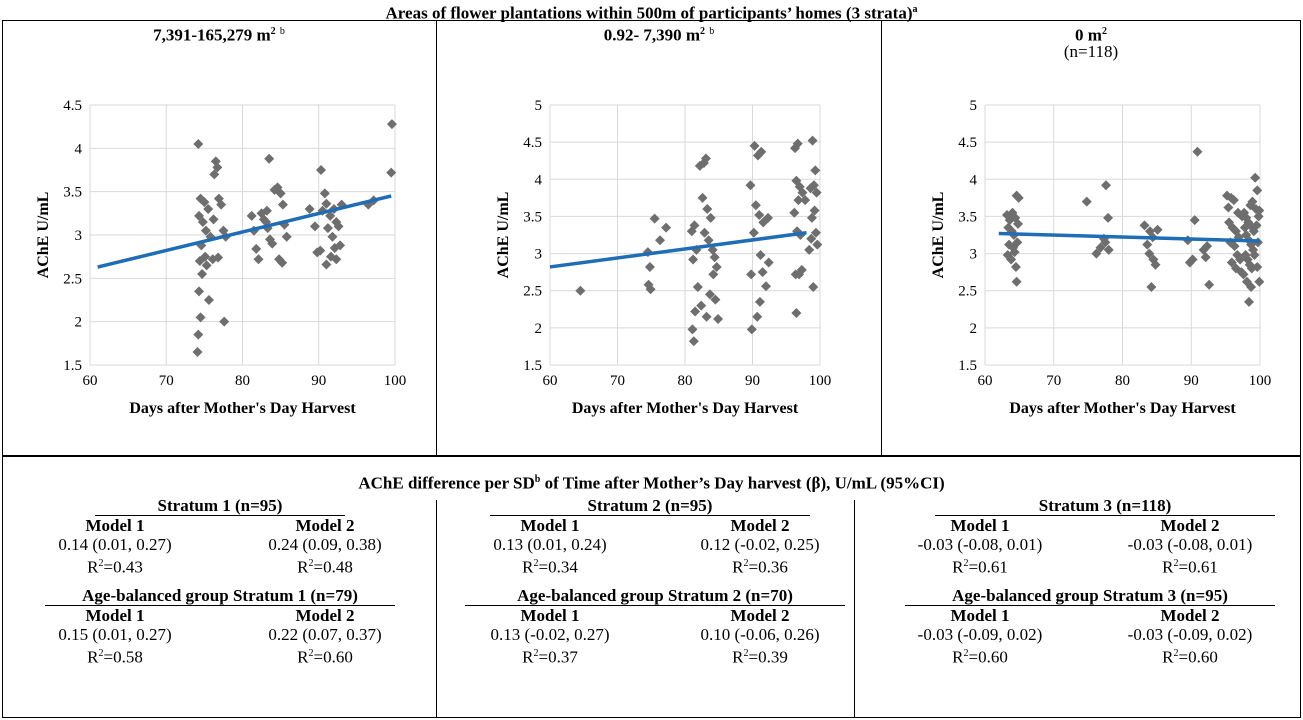 This screenshot has height=720, width=1303. What do you see at coordinates (219, 35) in the screenshot?
I see `panel-title: 7,391-165,279 m2 b` at bounding box center [219, 35].